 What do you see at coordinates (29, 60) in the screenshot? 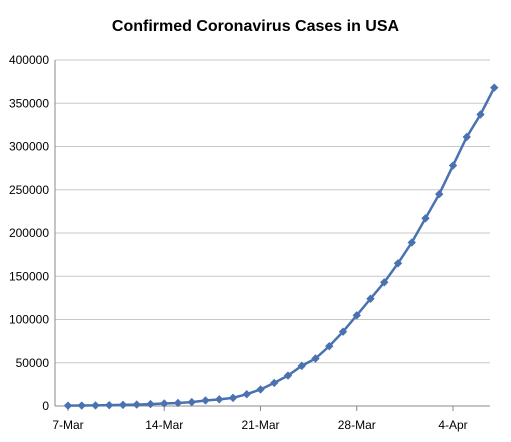
I see `y-tick-label: 400000` at bounding box center [29, 60].